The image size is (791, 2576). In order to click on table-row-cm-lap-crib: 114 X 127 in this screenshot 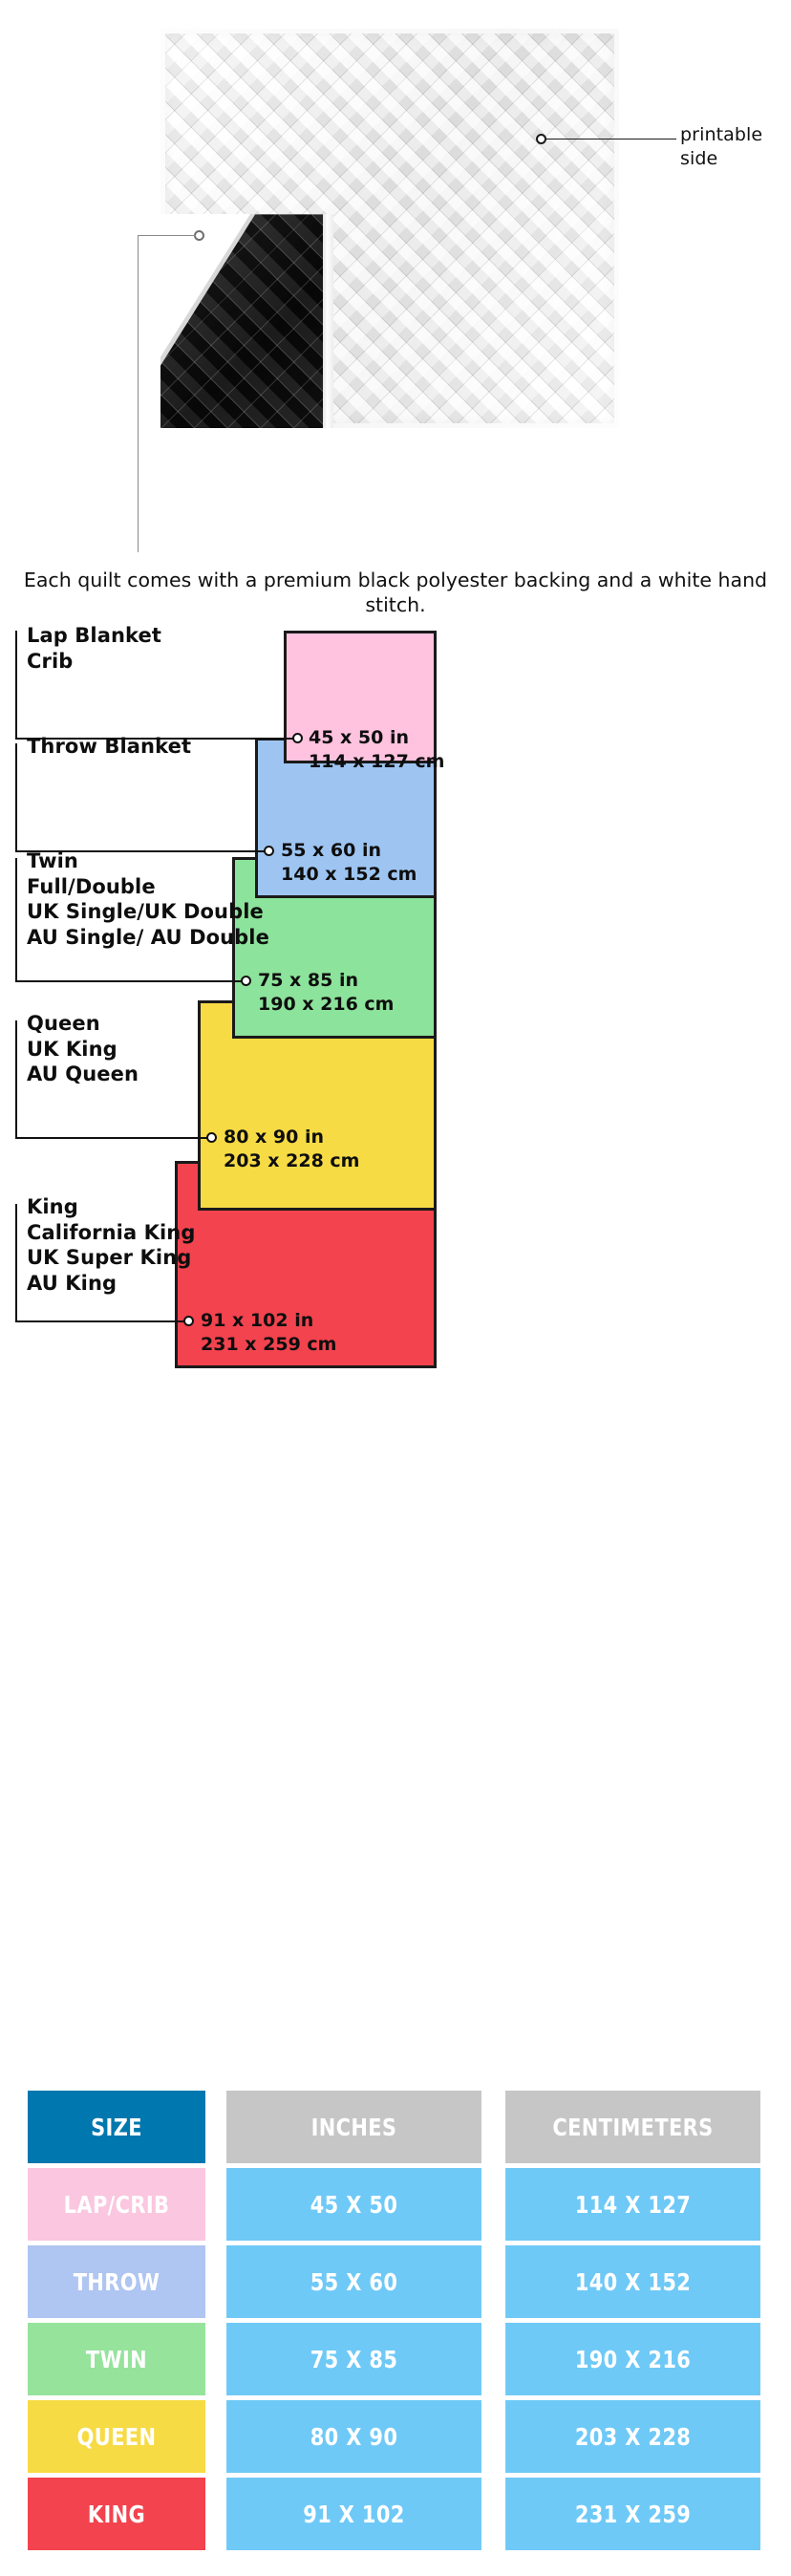, I will do `click(632, 2204)`.